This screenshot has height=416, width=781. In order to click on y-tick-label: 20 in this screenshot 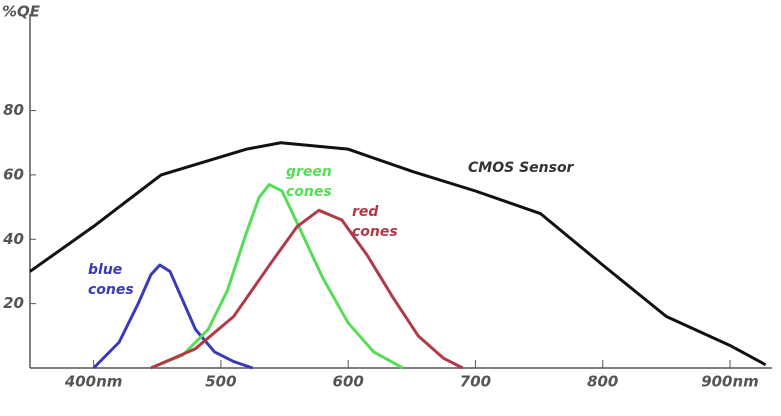, I will do `click(13, 303)`.